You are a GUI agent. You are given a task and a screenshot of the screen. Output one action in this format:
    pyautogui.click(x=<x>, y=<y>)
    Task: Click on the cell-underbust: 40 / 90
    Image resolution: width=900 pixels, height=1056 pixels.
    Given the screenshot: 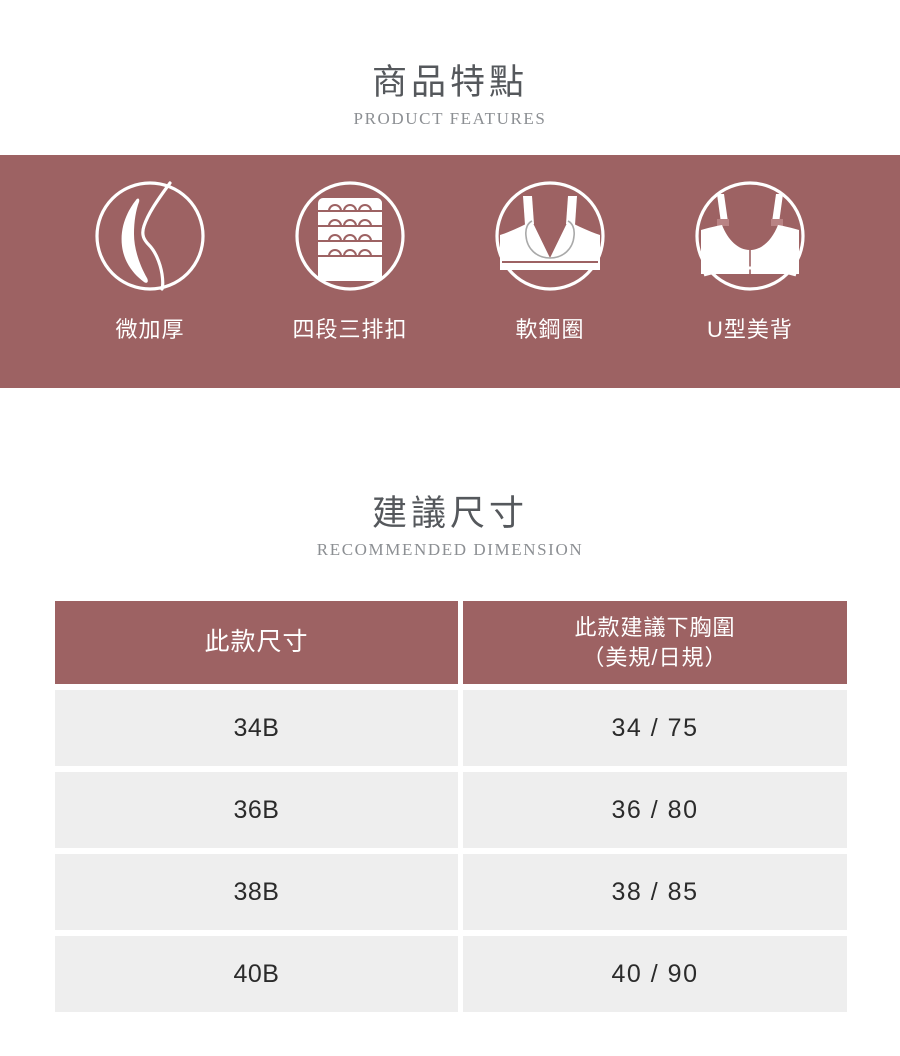 What is the action you would take?
    pyautogui.click(x=655, y=974)
    